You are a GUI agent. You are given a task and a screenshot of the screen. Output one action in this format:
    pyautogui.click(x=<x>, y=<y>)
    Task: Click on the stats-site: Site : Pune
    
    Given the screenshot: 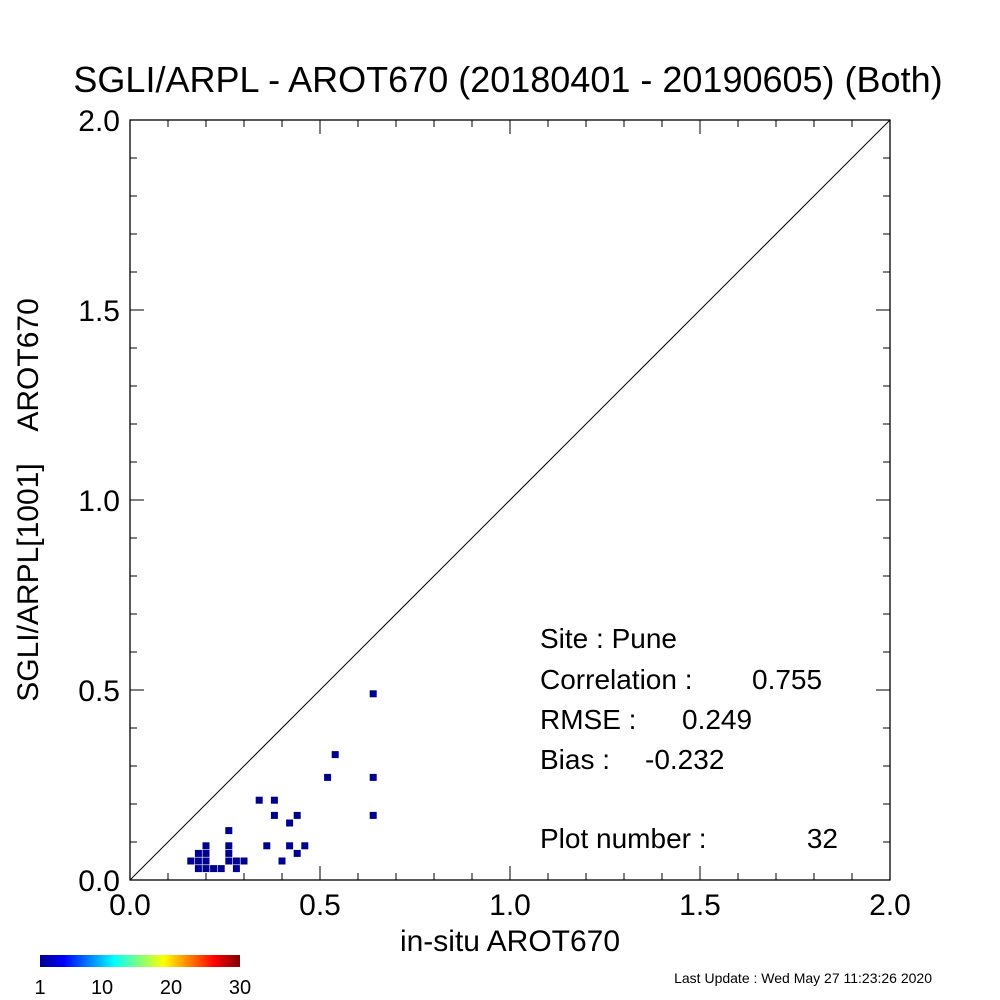 What is the action you would take?
    pyautogui.click(x=608, y=638)
    